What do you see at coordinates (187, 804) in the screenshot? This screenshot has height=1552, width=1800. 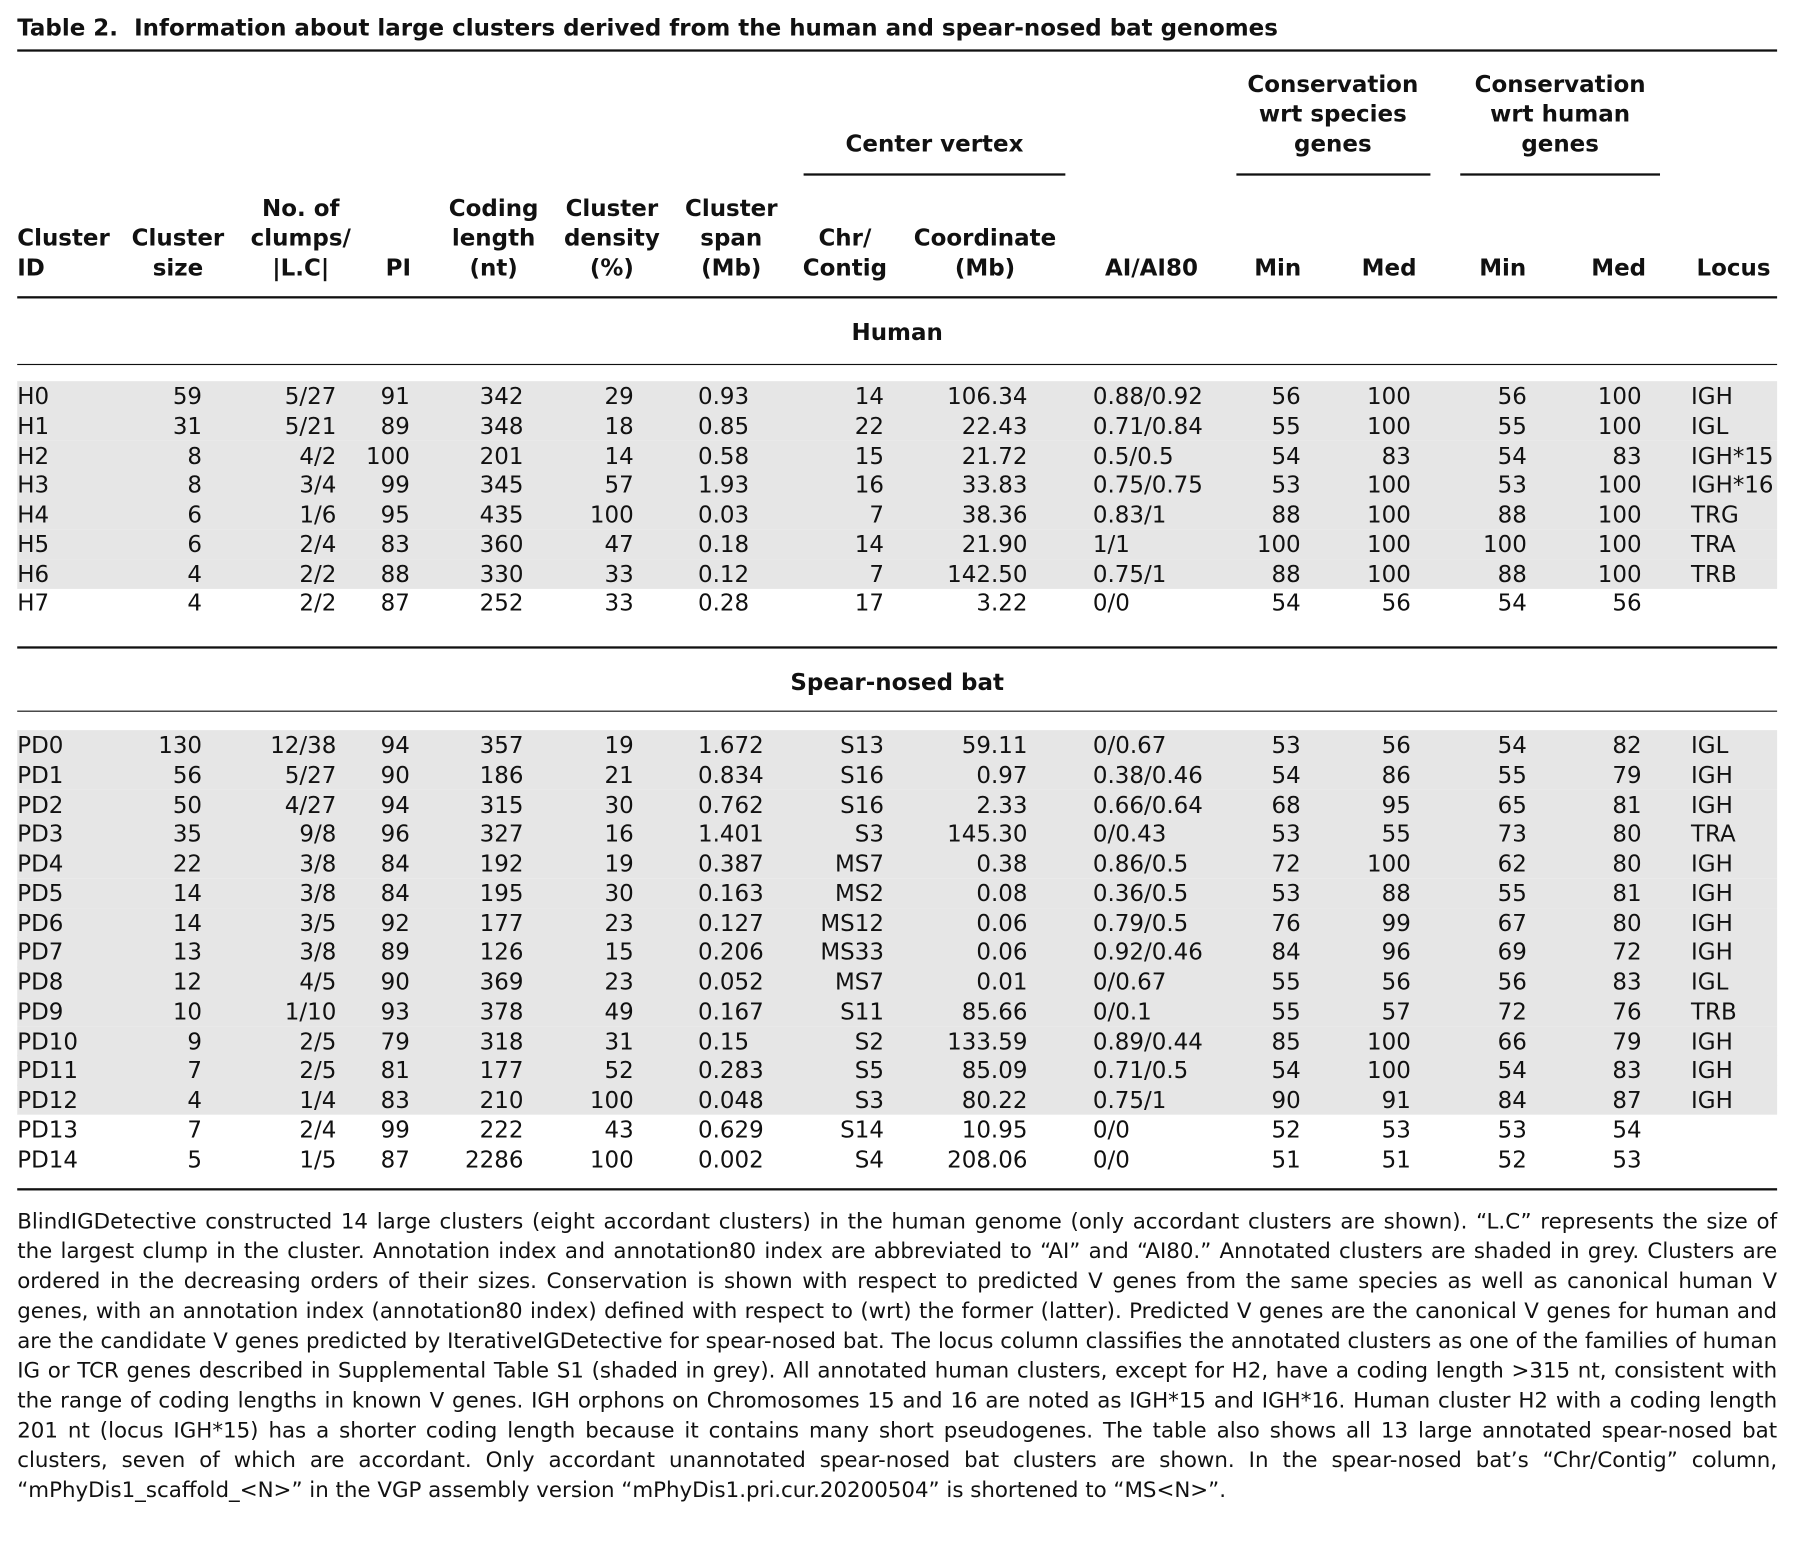 I see `table-cell: 50` at bounding box center [187, 804].